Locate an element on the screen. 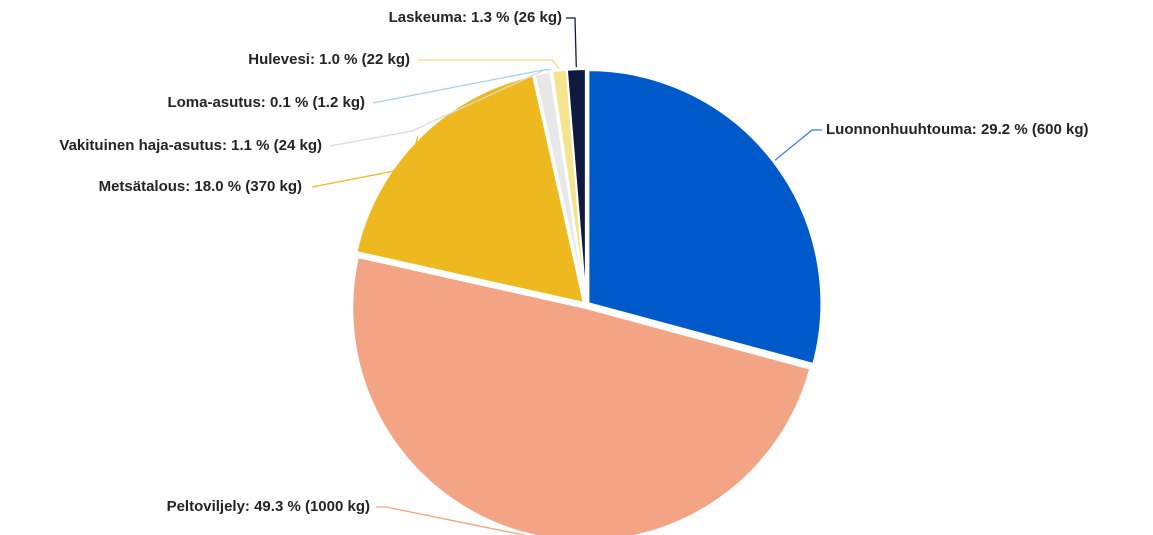 The image size is (1153, 535). data-label: Peltoviljely: 49.3 % (1000 kg) is located at coordinates (268, 506).